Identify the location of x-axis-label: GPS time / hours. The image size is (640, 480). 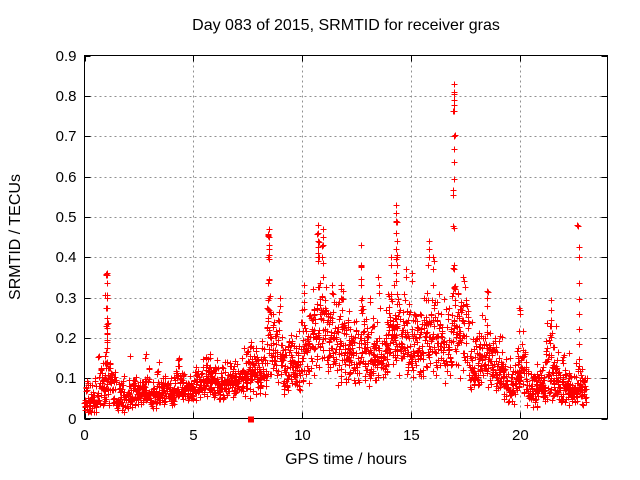
(346, 459).